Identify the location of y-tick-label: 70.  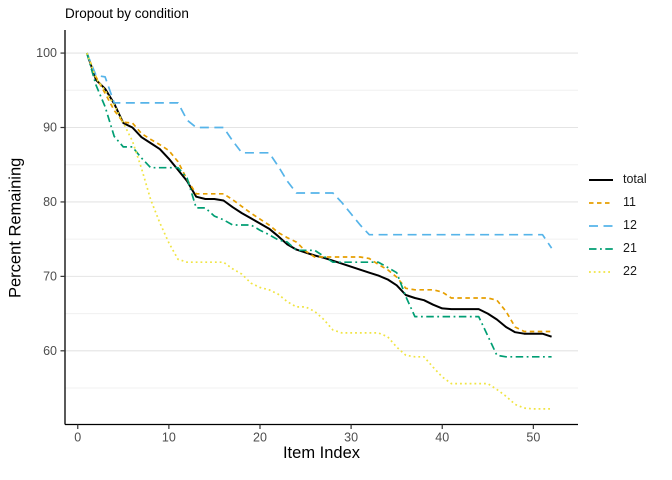
(50, 276).